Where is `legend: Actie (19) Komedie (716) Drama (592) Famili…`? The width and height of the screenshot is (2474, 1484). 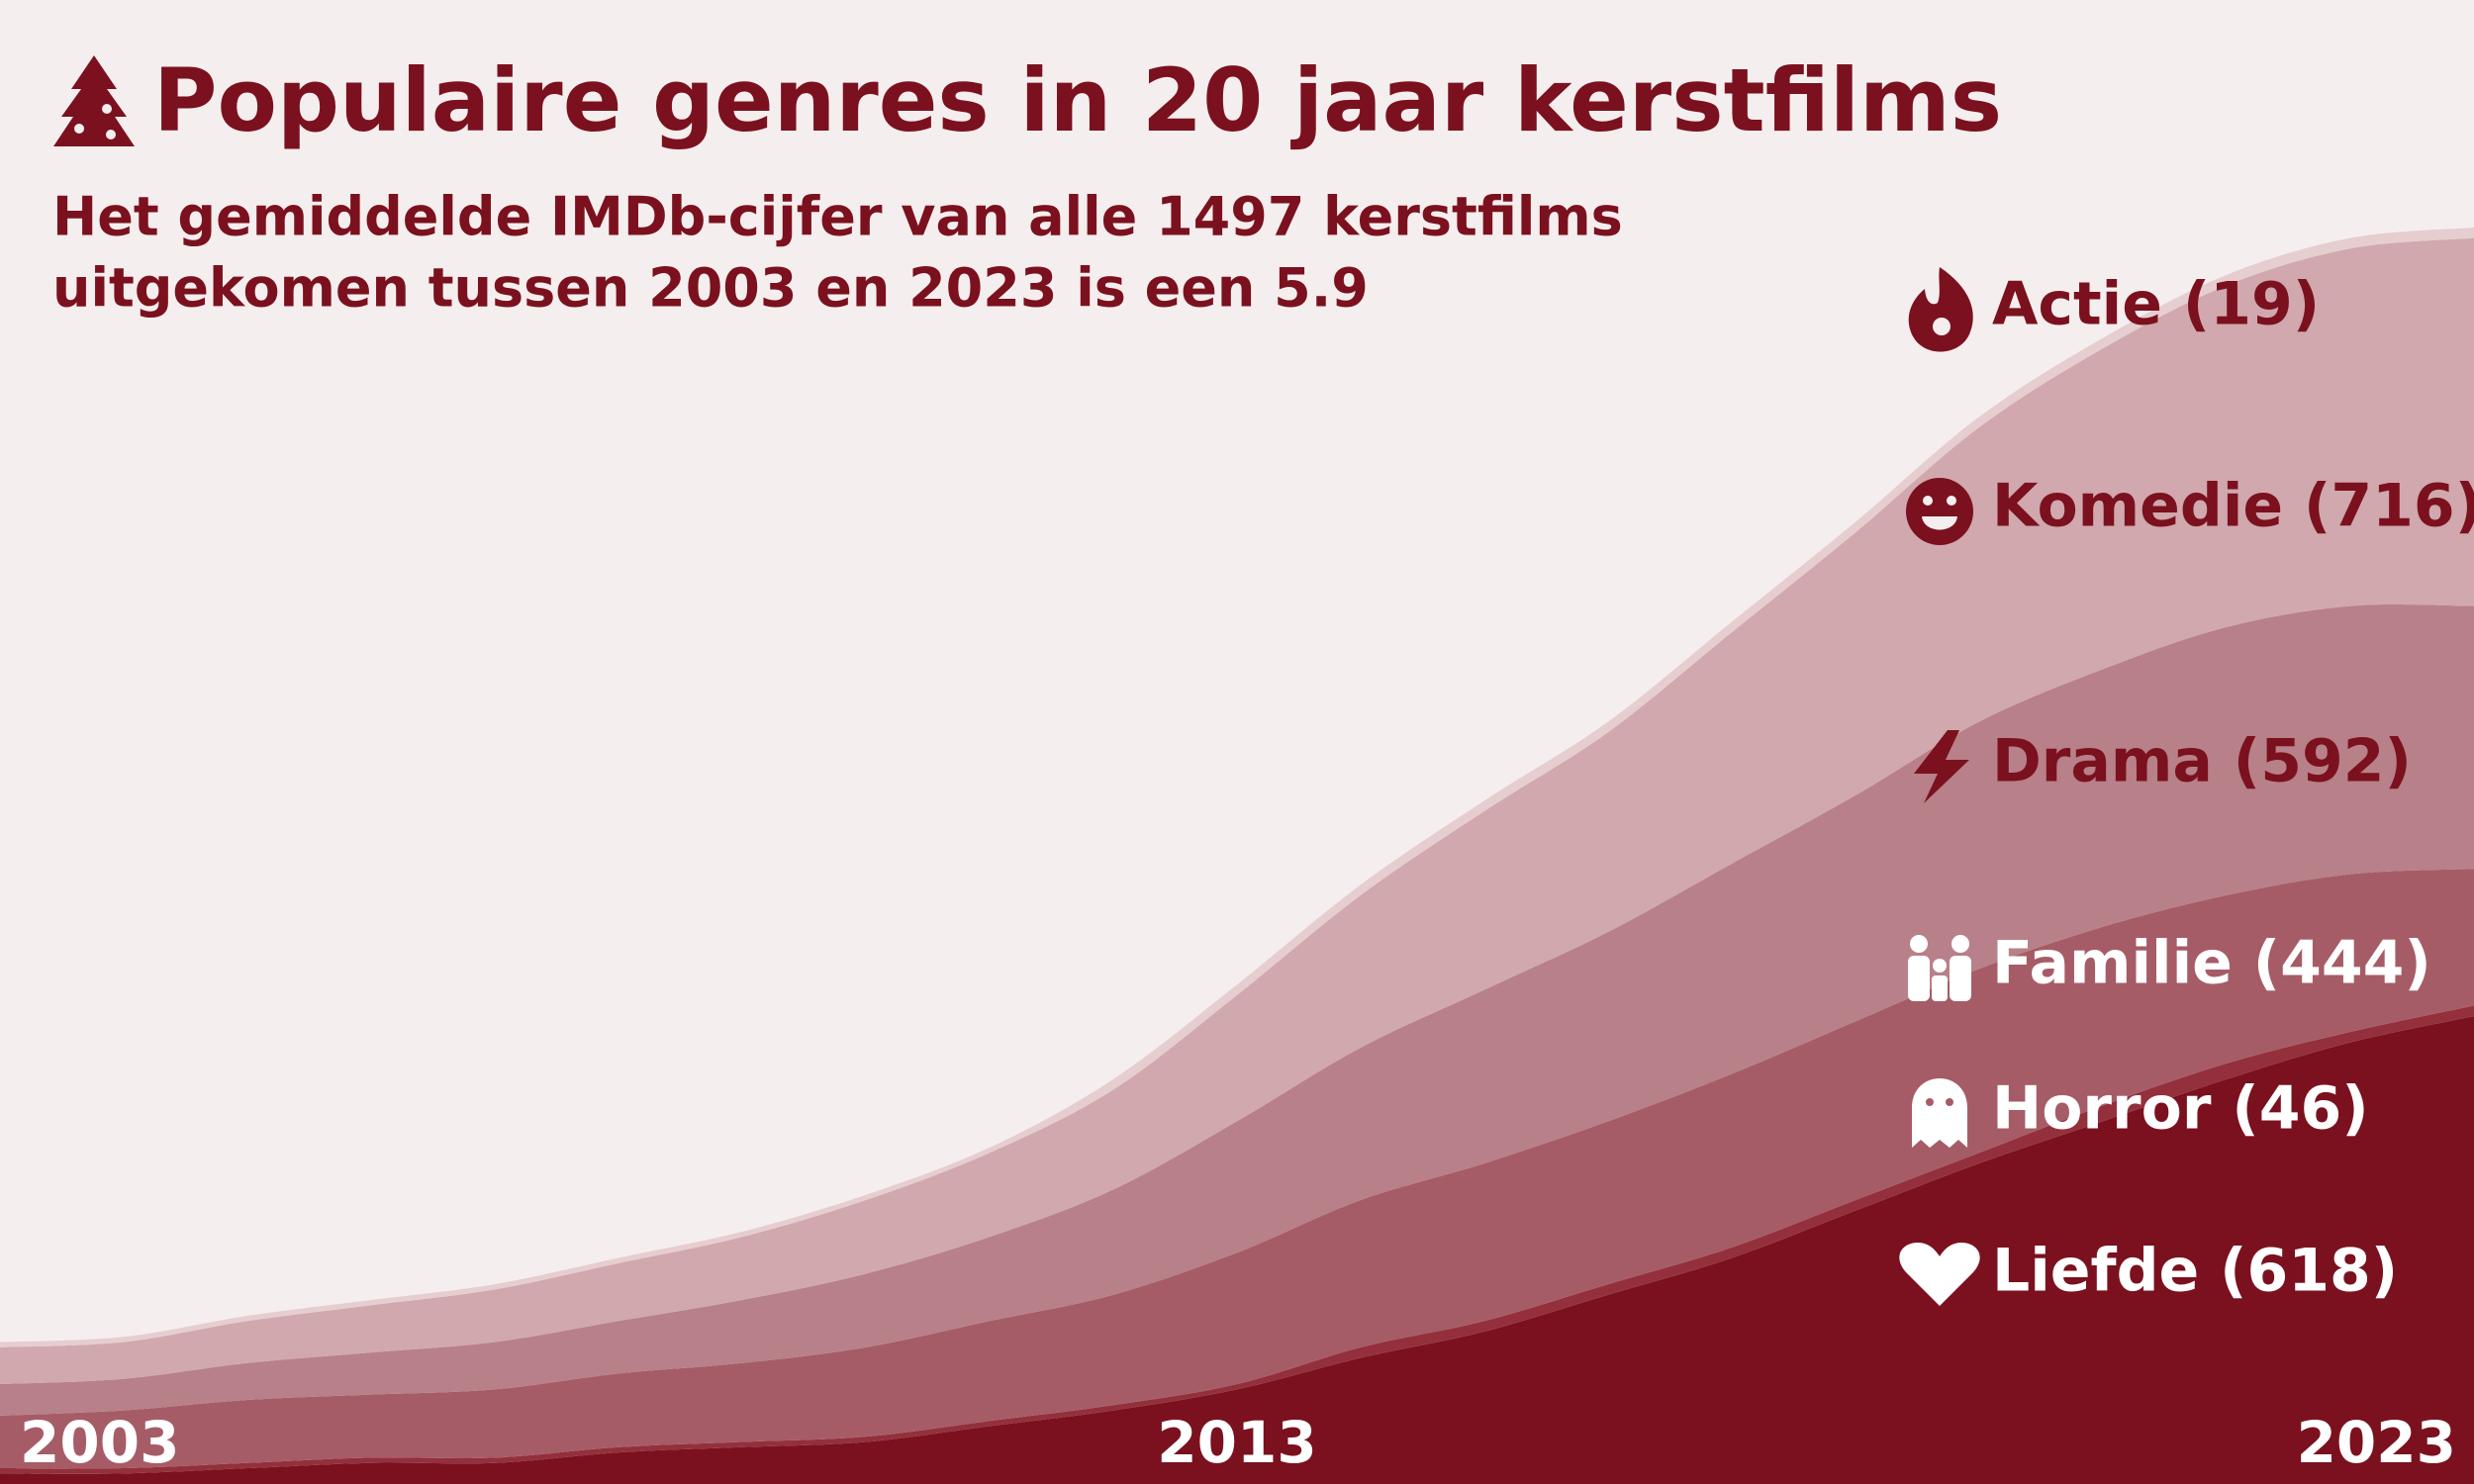
legend: Actie (19) Komedie (716) Drama (592) Famili… is located at coordinates (2233, 788).